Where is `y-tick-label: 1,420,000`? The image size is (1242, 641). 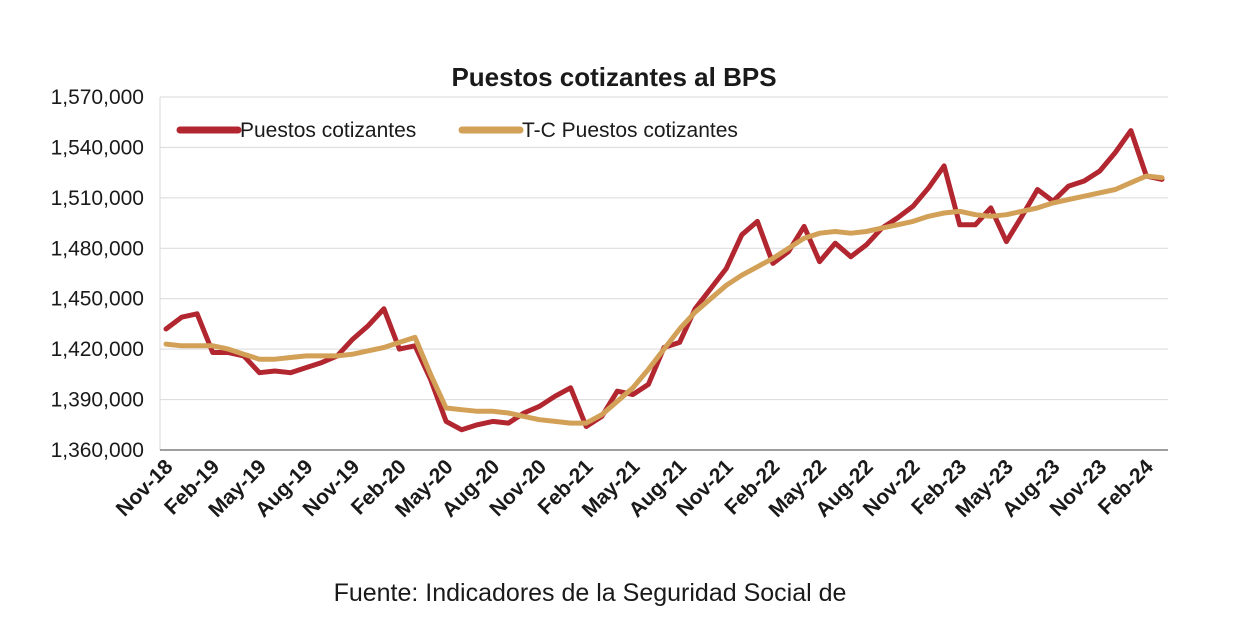
y-tick-label: 1,420,000 is located at coordinates (97, 349).